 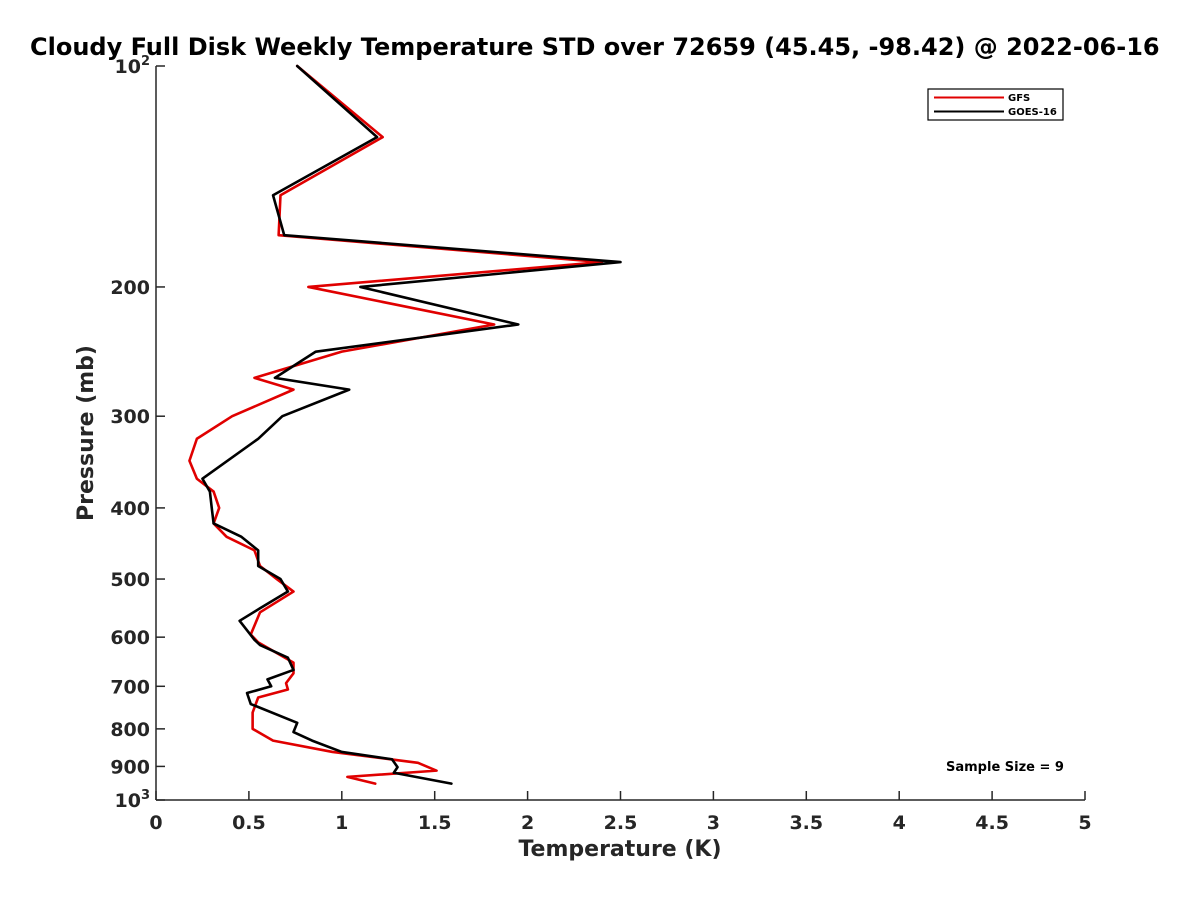 What do you see at coordinates (133, 66) in the screenshot?
I see `y-tick-label: 10²` at bounding box center [133, 66].